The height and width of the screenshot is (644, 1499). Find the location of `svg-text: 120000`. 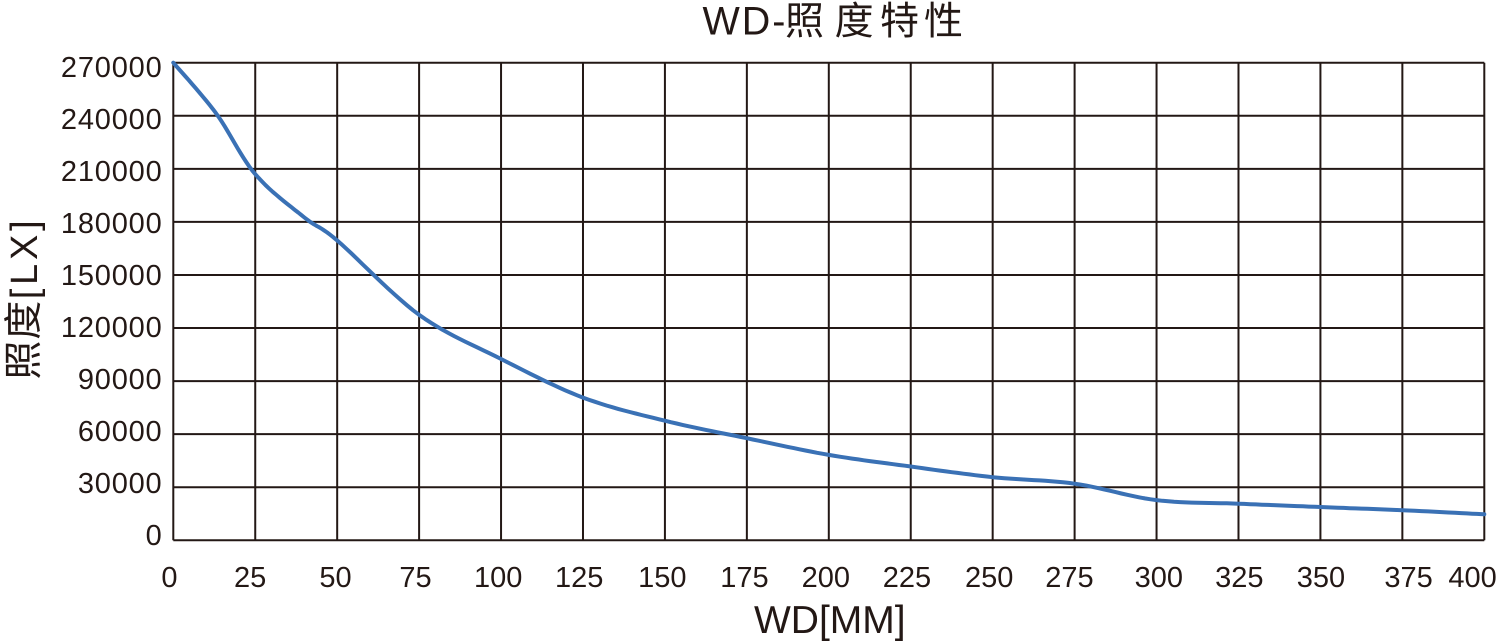

svg-text: 120000 is located at coordinates (112, 328).